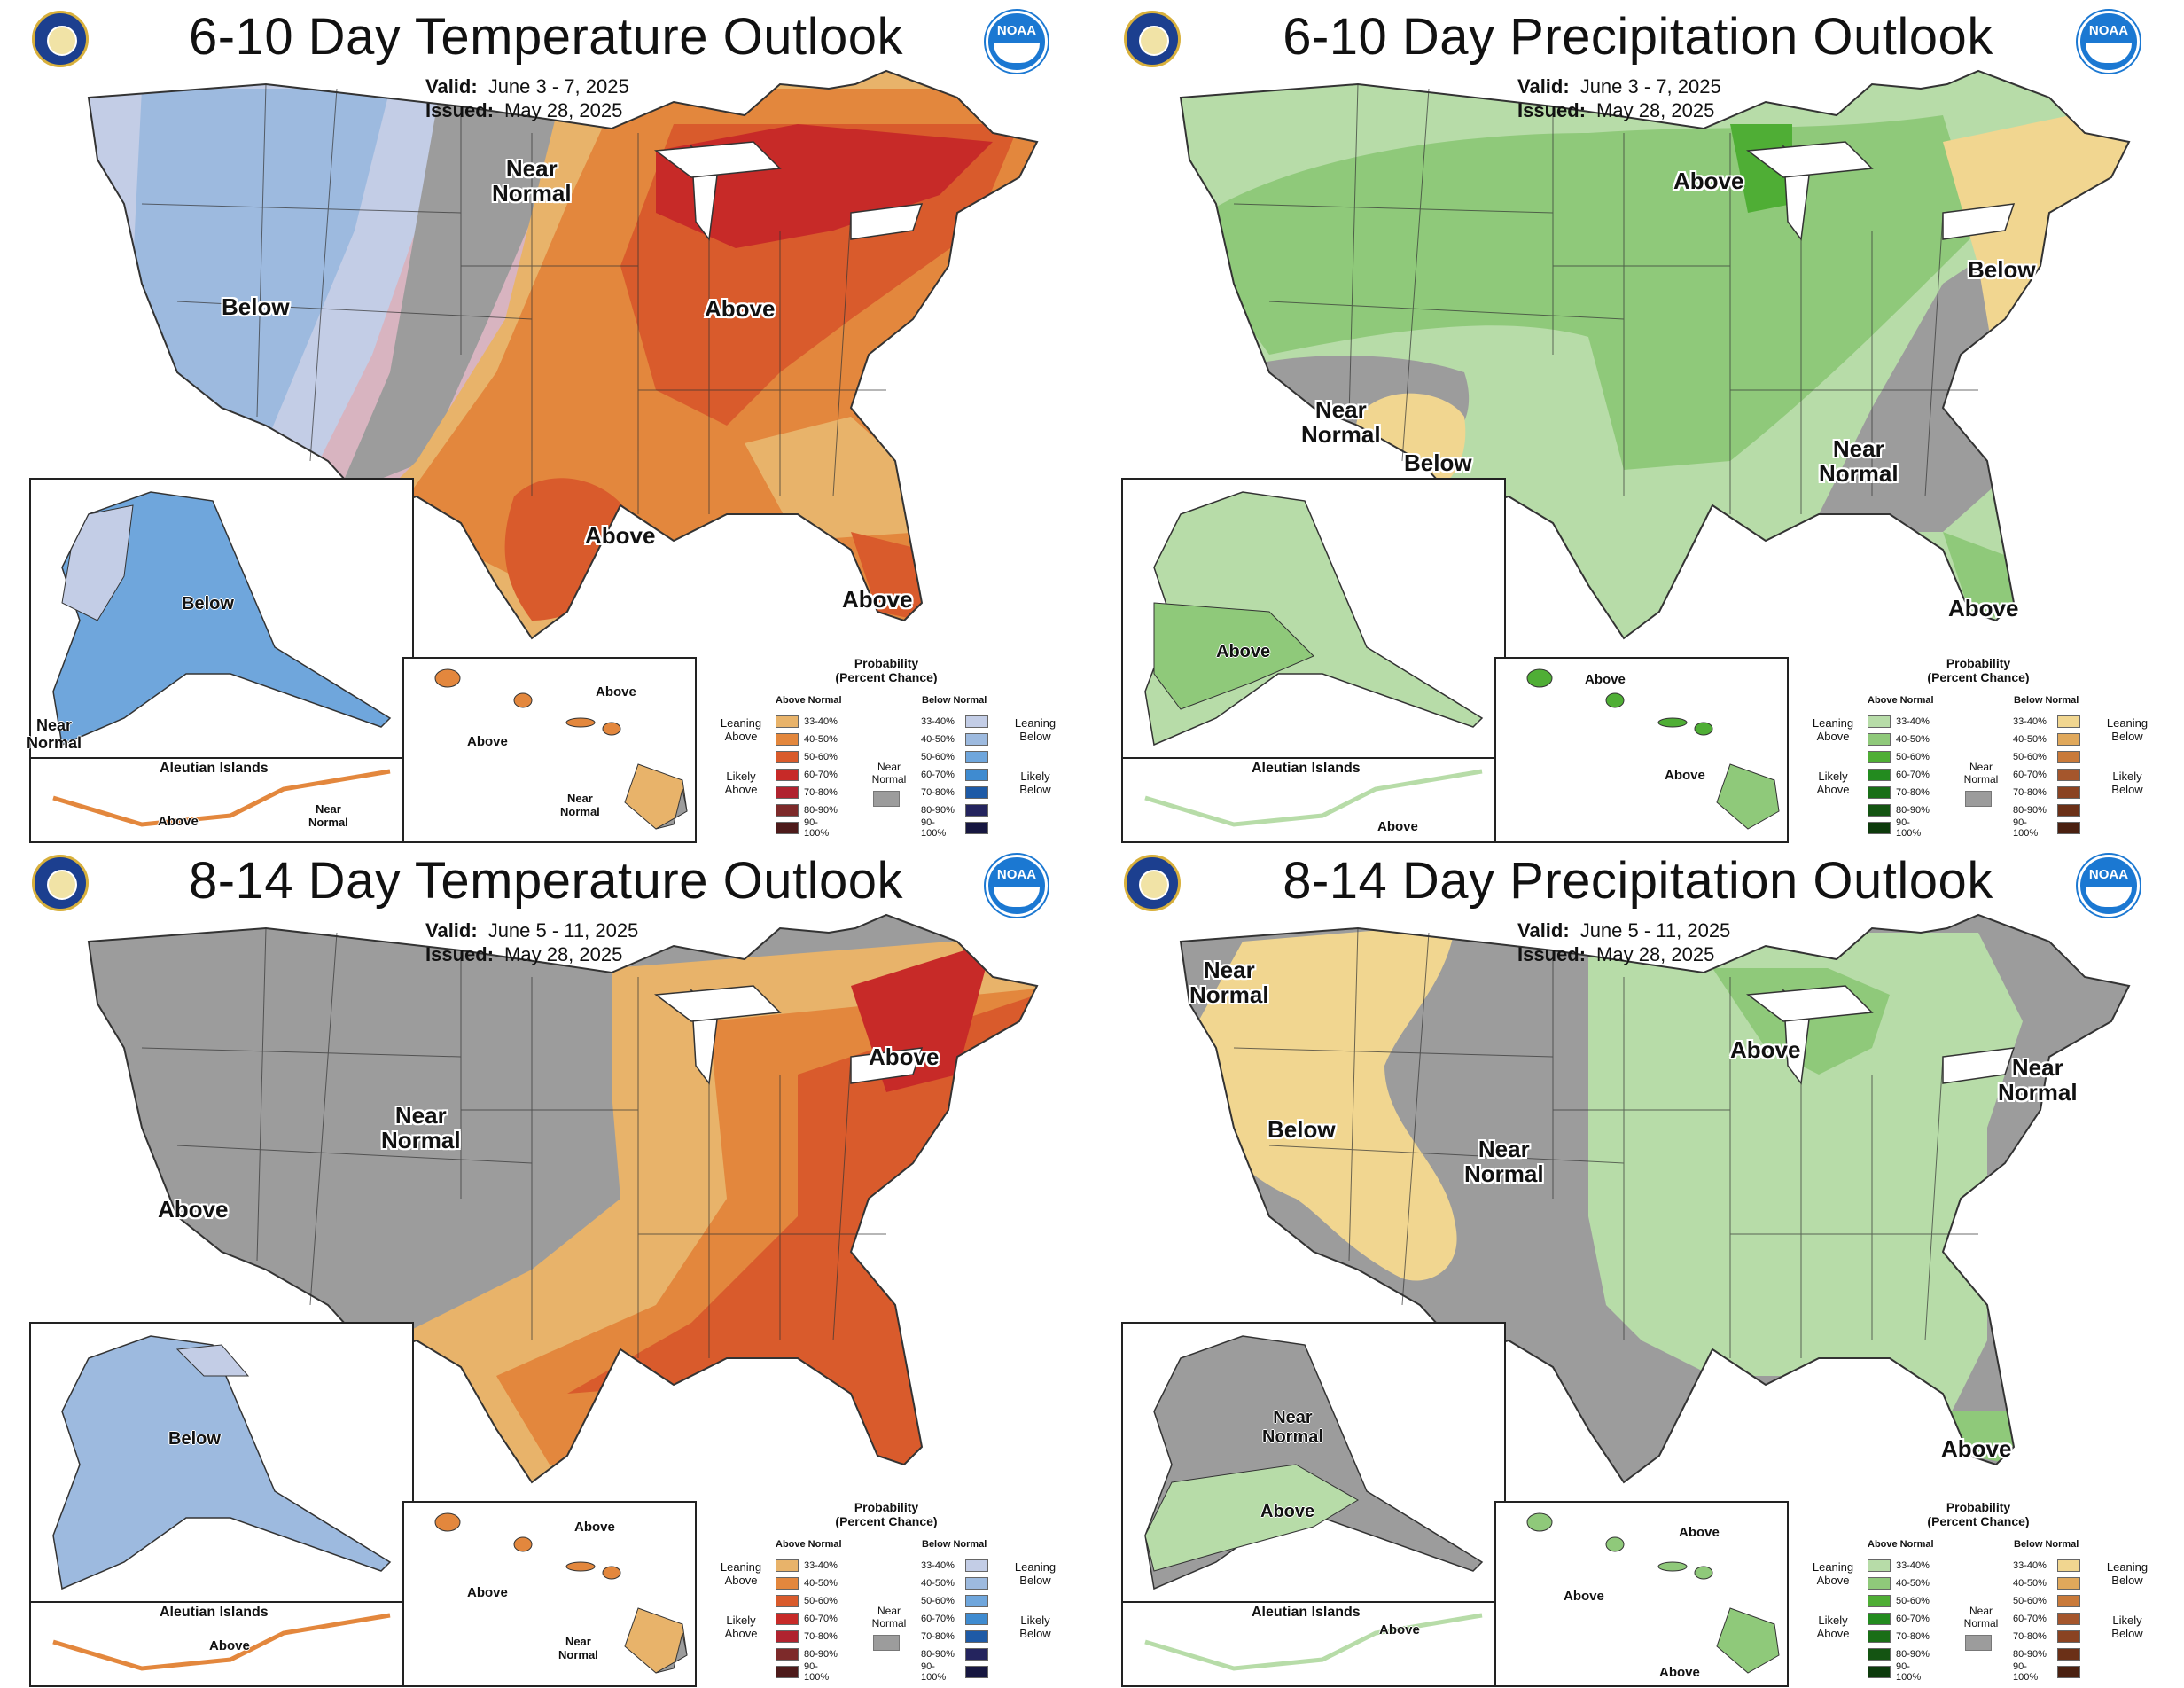  What do you see at coordinates (1504, 1161) in the screenshot?
I see `label-near-normal-rockies: Near Normal` at bounding box center [1504, 1161].